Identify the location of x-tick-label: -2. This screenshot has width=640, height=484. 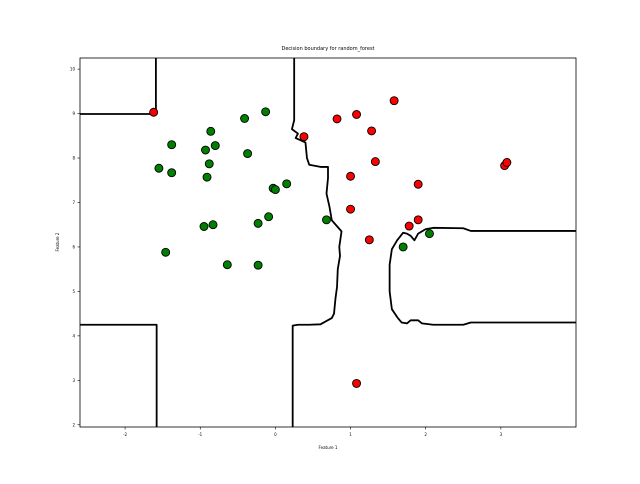
(125, 434).